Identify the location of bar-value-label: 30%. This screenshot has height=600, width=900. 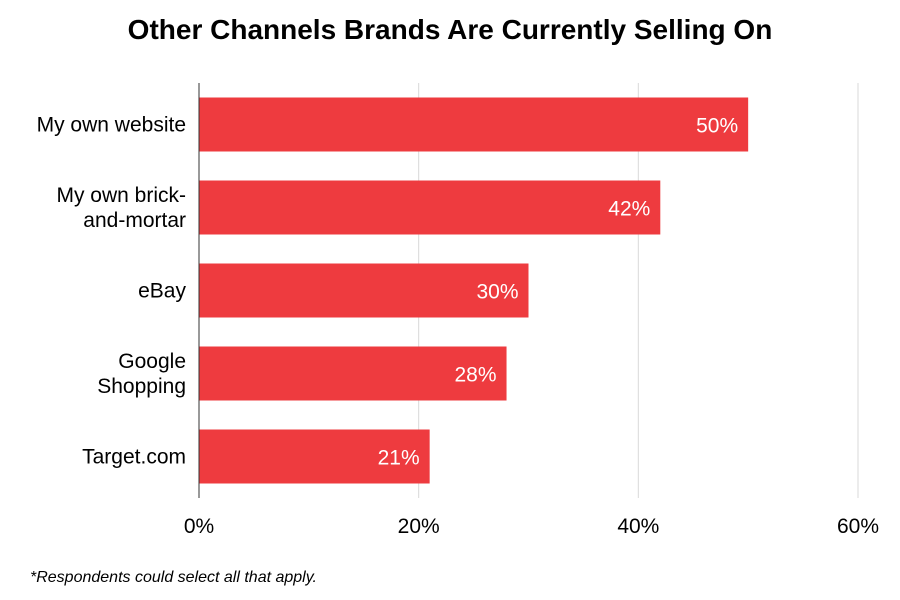
(497, 292).